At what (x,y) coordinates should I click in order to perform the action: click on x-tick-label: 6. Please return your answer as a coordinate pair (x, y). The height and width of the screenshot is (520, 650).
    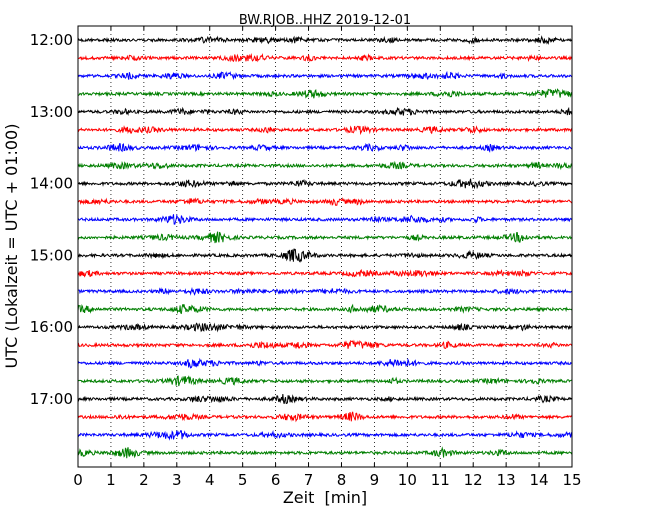
    Looking at the image, I should click on (276, 480).